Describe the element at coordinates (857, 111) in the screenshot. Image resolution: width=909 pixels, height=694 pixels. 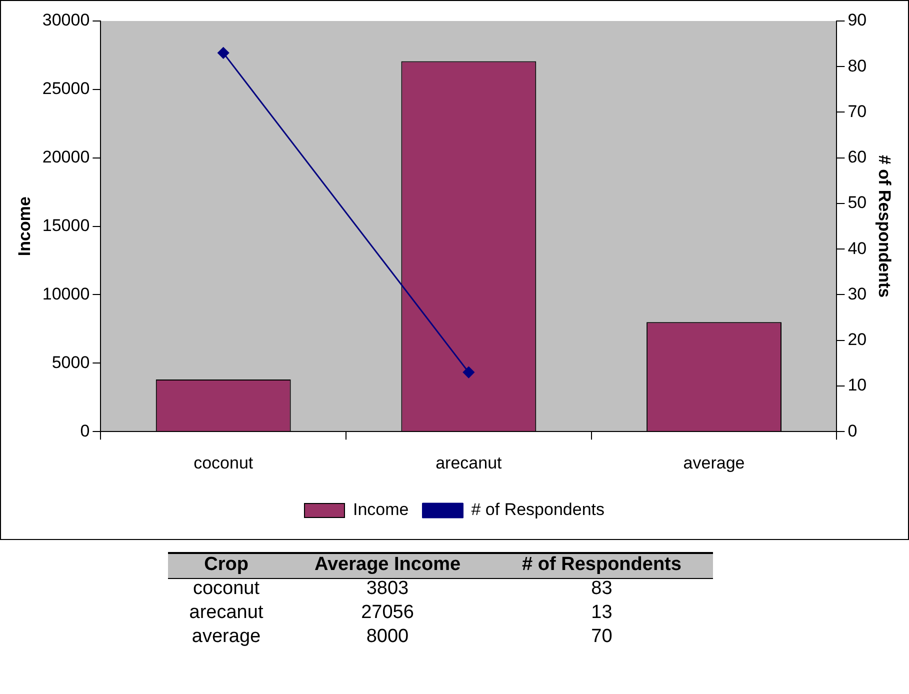
I see `y2-tick-label: 70` at that location.